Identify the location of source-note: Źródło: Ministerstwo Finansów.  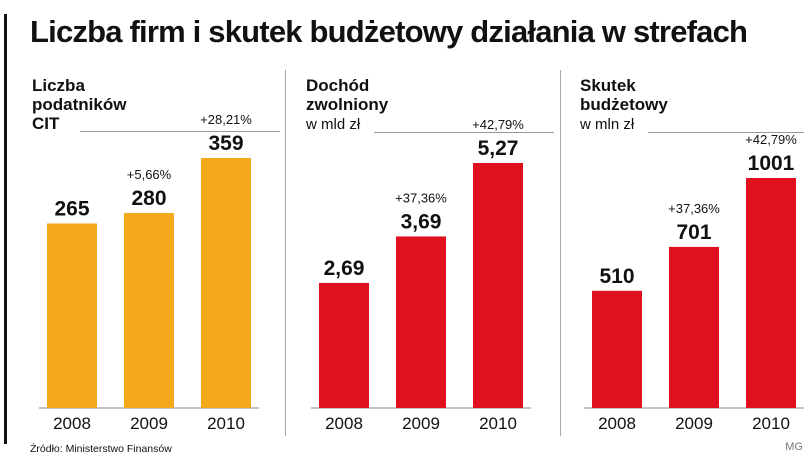
(101, 449).